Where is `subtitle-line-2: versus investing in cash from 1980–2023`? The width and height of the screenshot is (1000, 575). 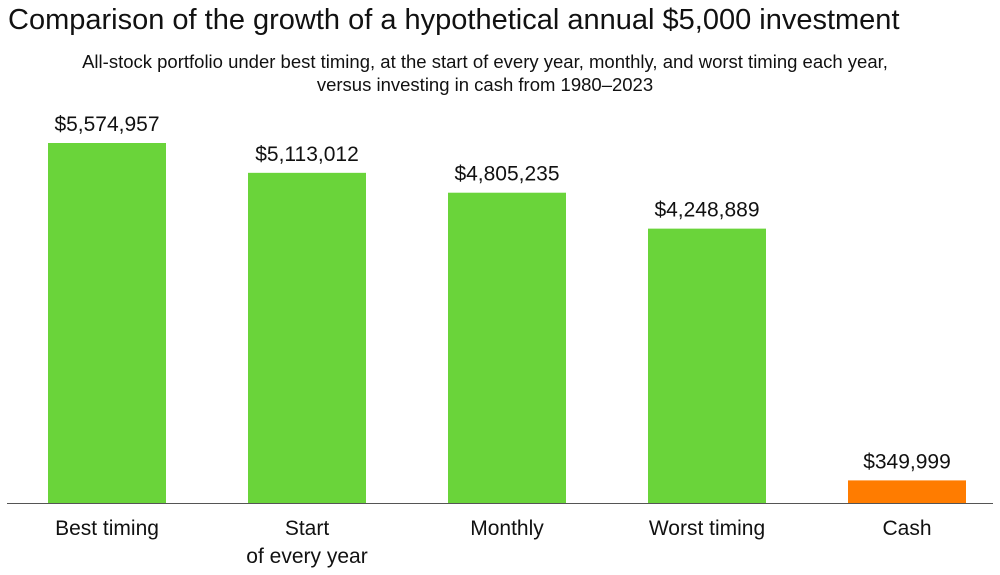
subtitle-line-2: versus investing in cash from 1980–2023 is located at coordinates (485, 84).